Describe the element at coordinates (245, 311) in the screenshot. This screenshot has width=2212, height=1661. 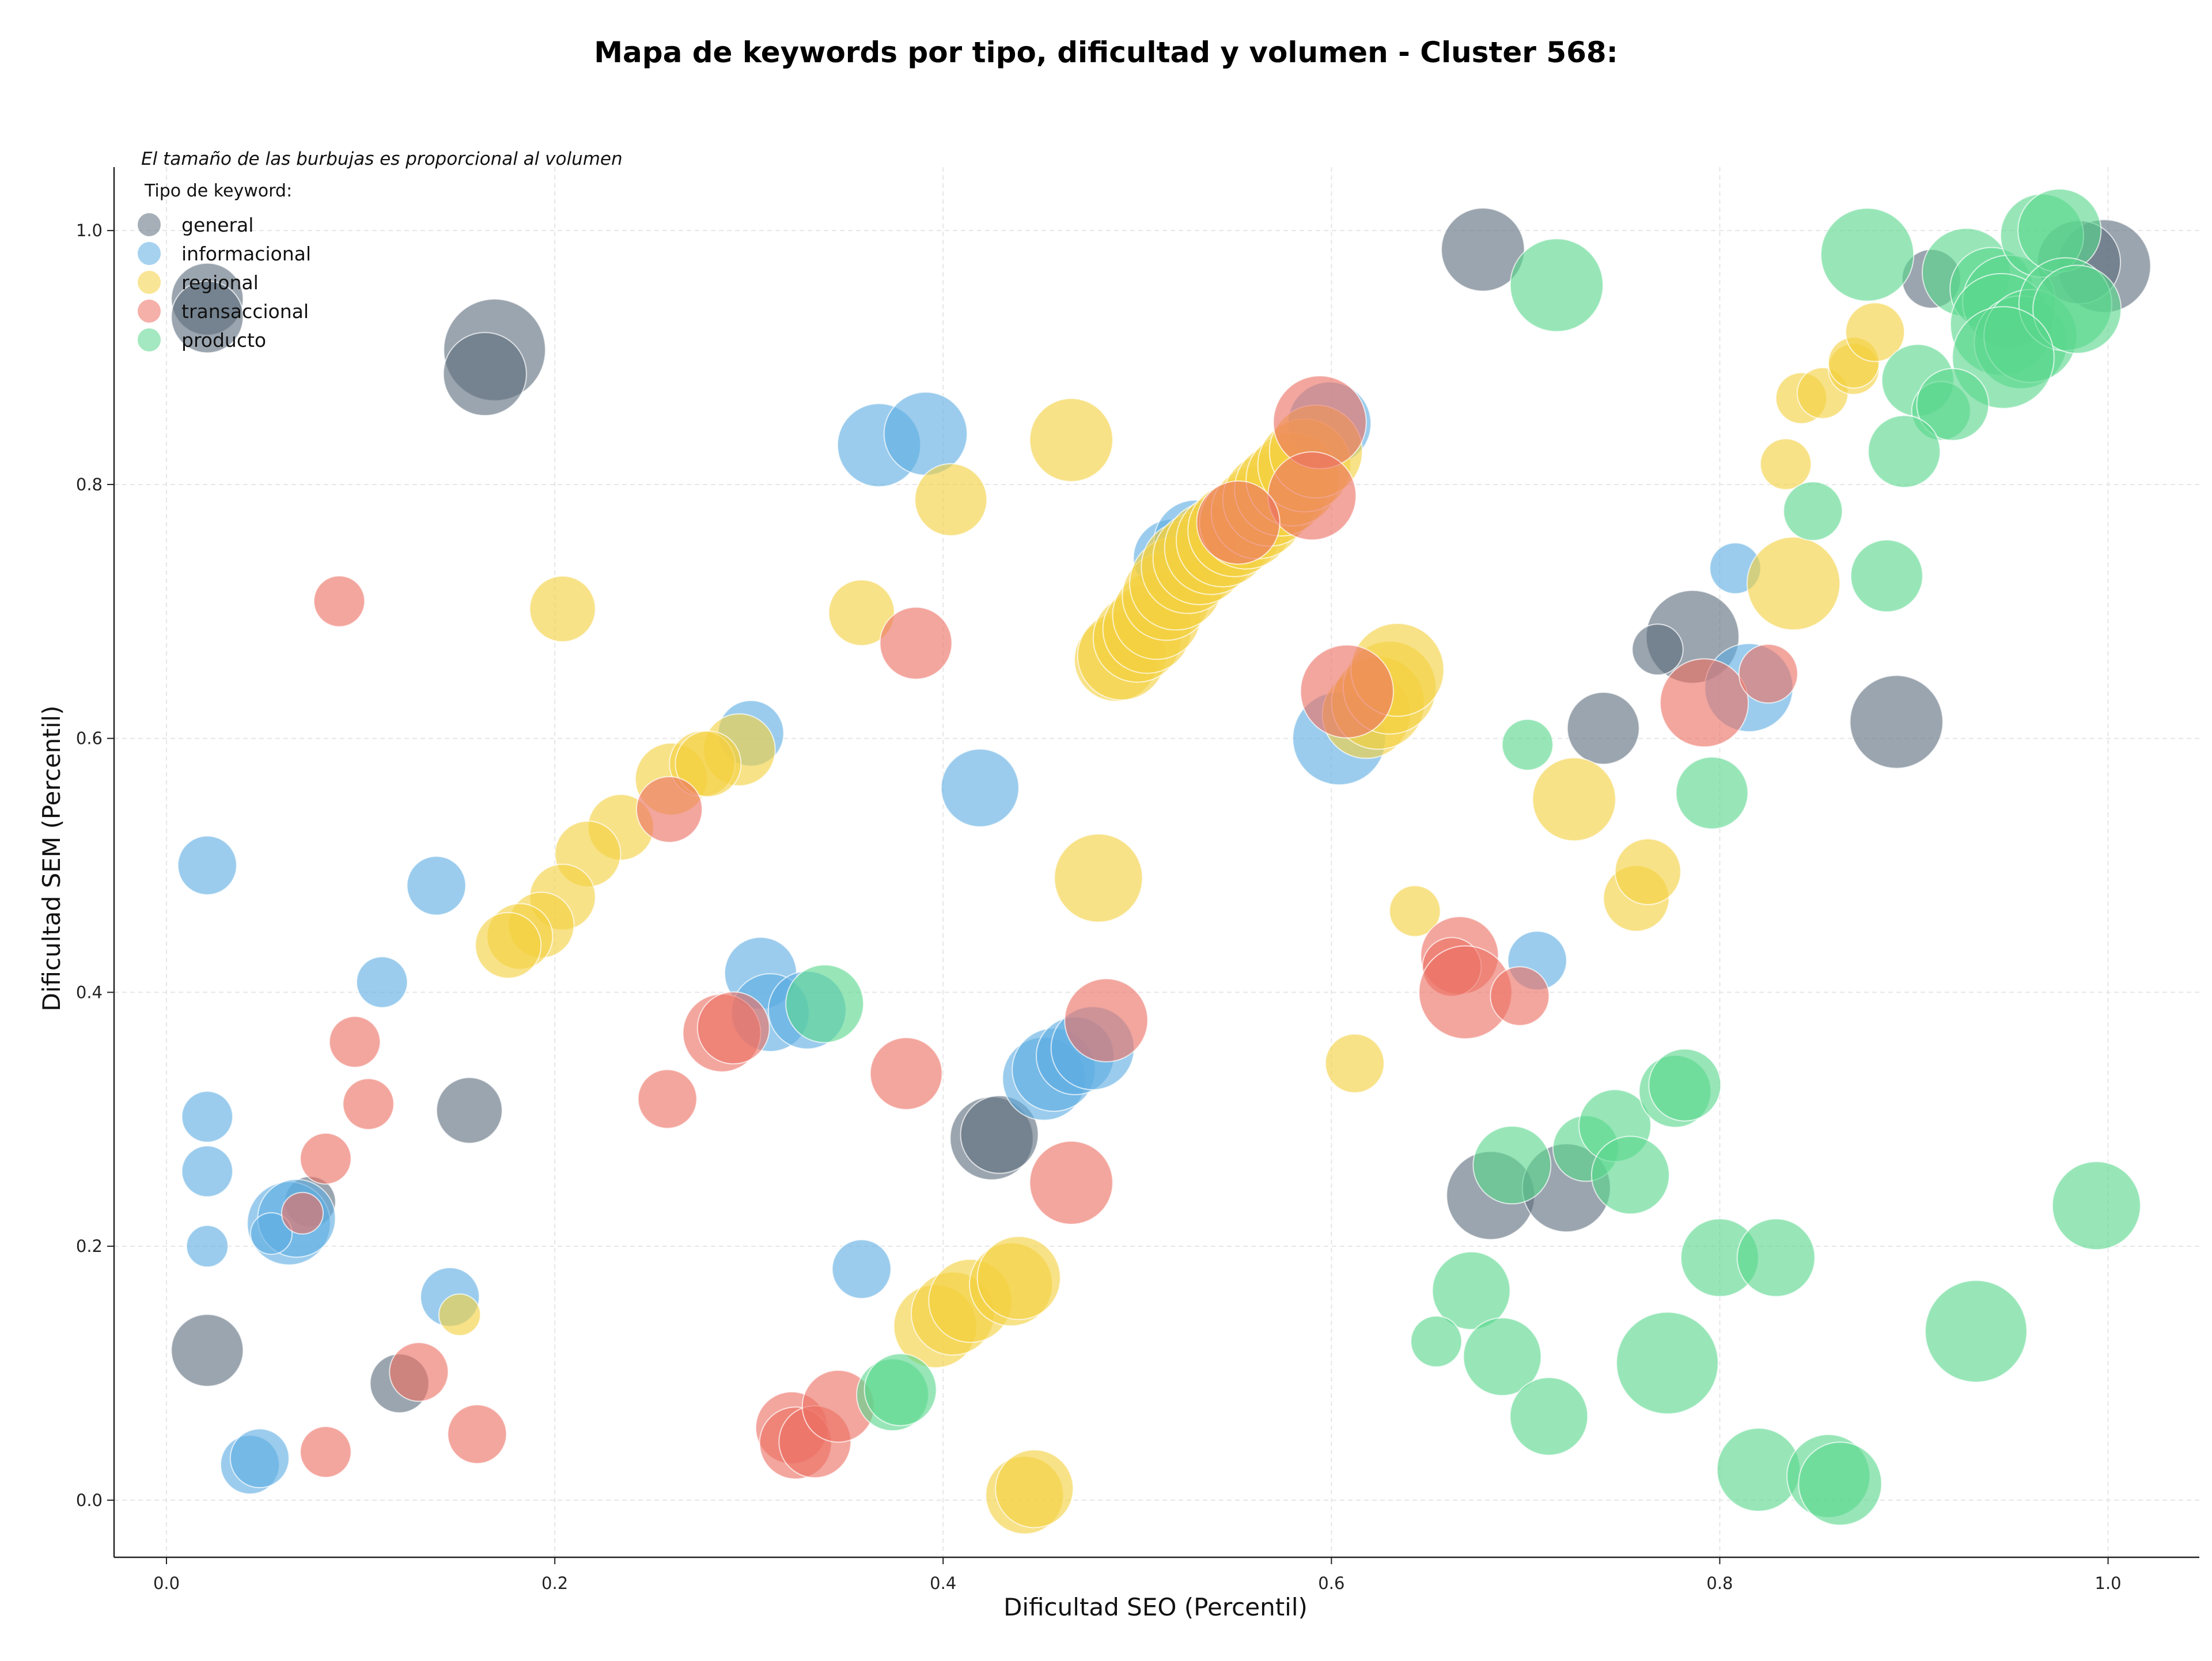
I see `legend-label: transaccional` at that location.